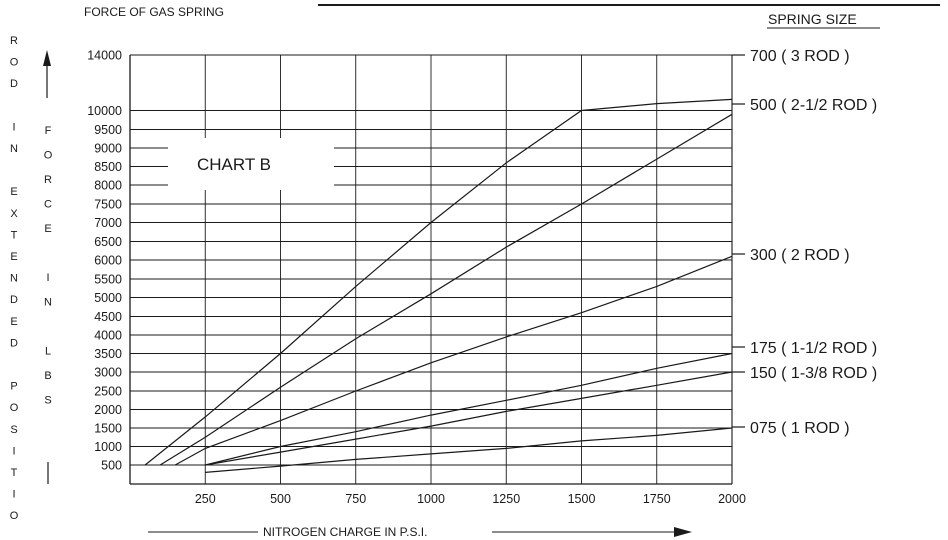 The height and width of the screenshot is (540, 948). I want to click on force-caption-letter: B, so click(47, 376).